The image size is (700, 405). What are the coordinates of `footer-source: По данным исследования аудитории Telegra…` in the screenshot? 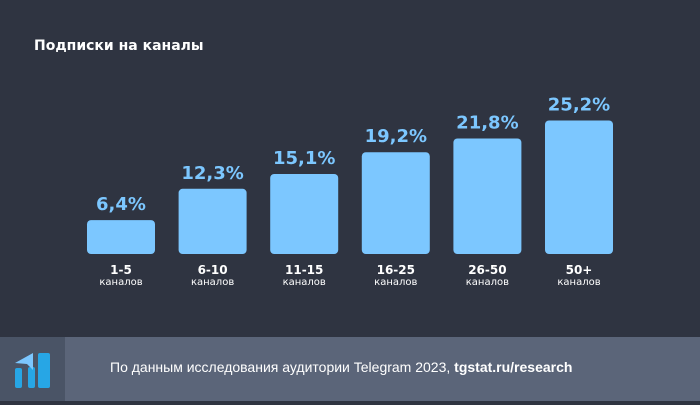 It's located at (341, 367).